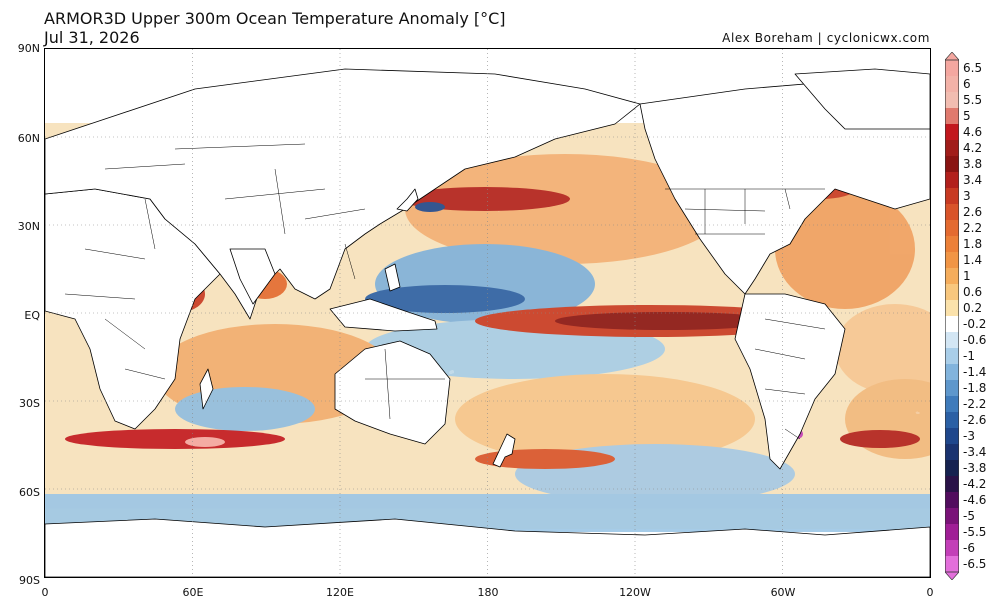 Image resolution: width=1000 pixels, height=609 pixels. I want to click on lat-label: 30N, so click(28, 226).